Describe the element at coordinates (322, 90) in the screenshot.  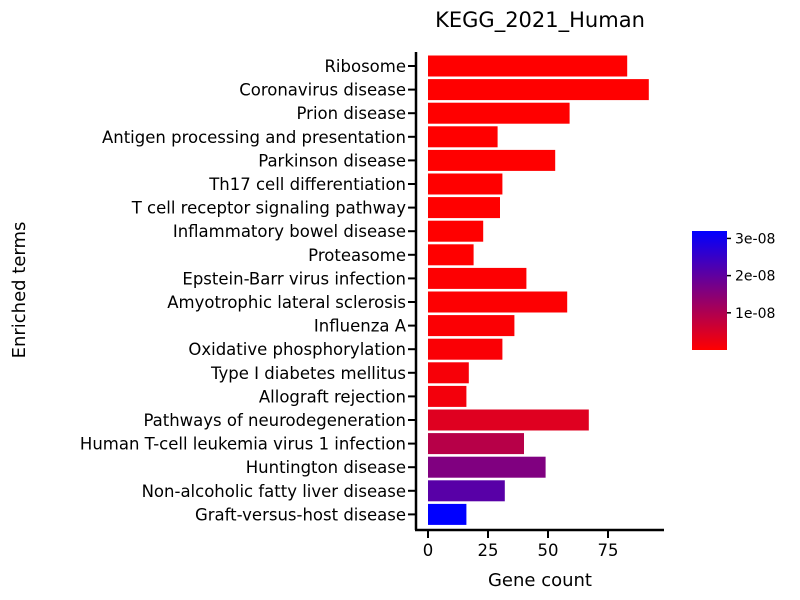
I see `category-label: Coronavirus disease` at that location.